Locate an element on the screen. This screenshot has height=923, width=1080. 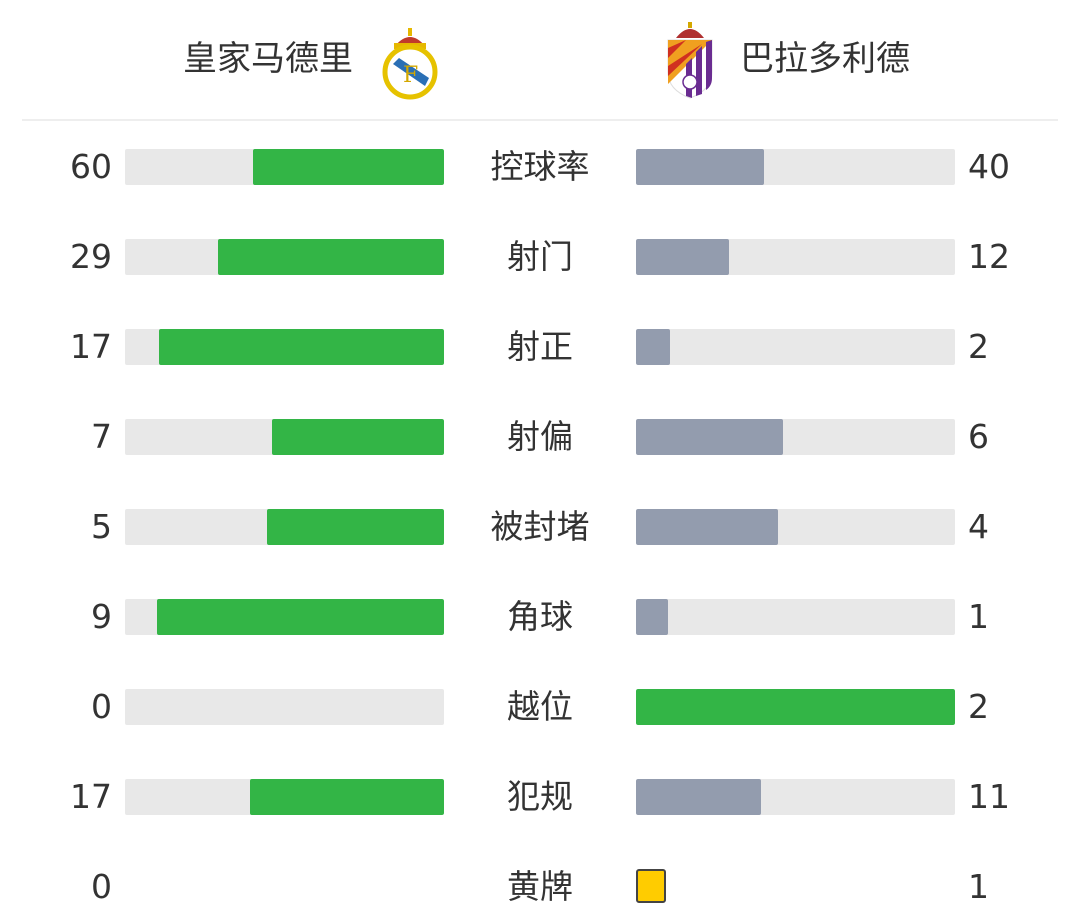
stat-row: 17 犯规 11 is located at coordinates (540, 796).